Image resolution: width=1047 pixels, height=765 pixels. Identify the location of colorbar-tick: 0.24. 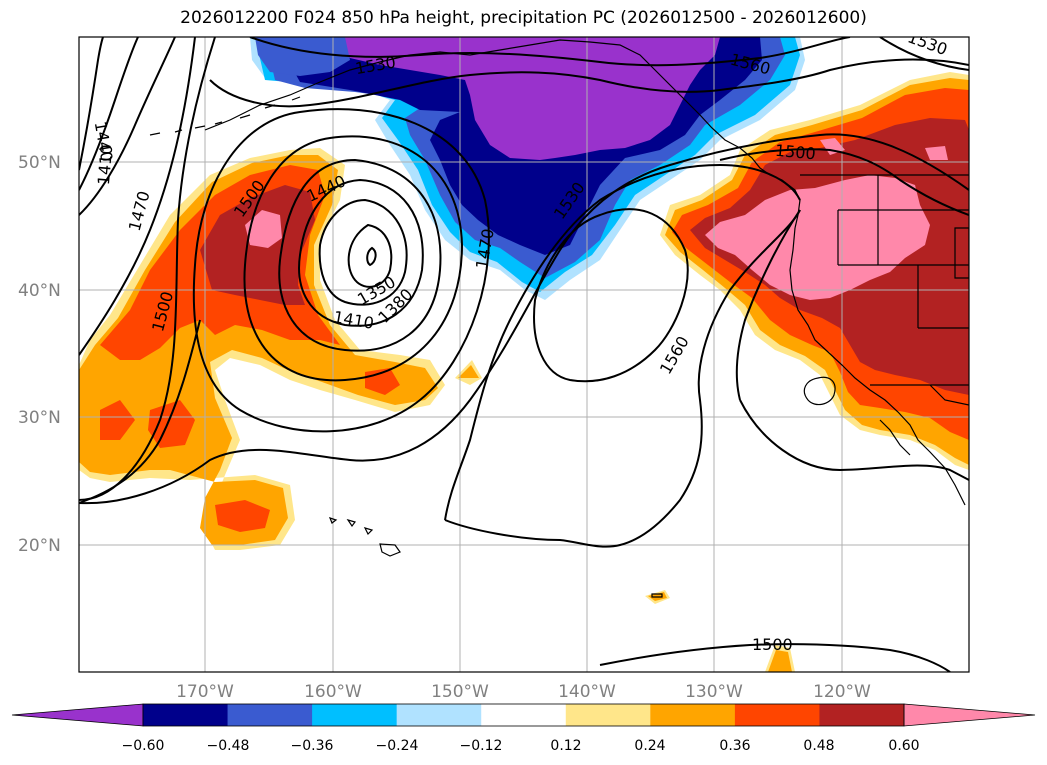
(649, 746).